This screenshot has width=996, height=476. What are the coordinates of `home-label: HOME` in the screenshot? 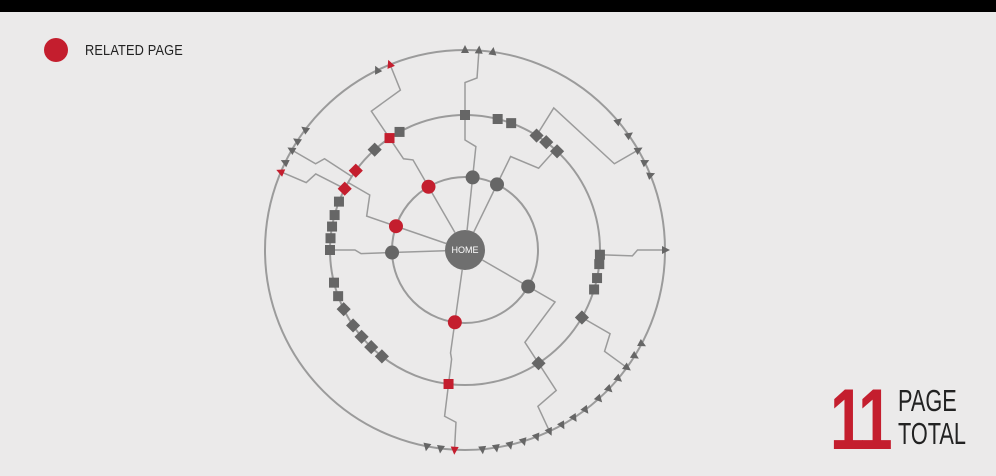 It's located at (465, 250).